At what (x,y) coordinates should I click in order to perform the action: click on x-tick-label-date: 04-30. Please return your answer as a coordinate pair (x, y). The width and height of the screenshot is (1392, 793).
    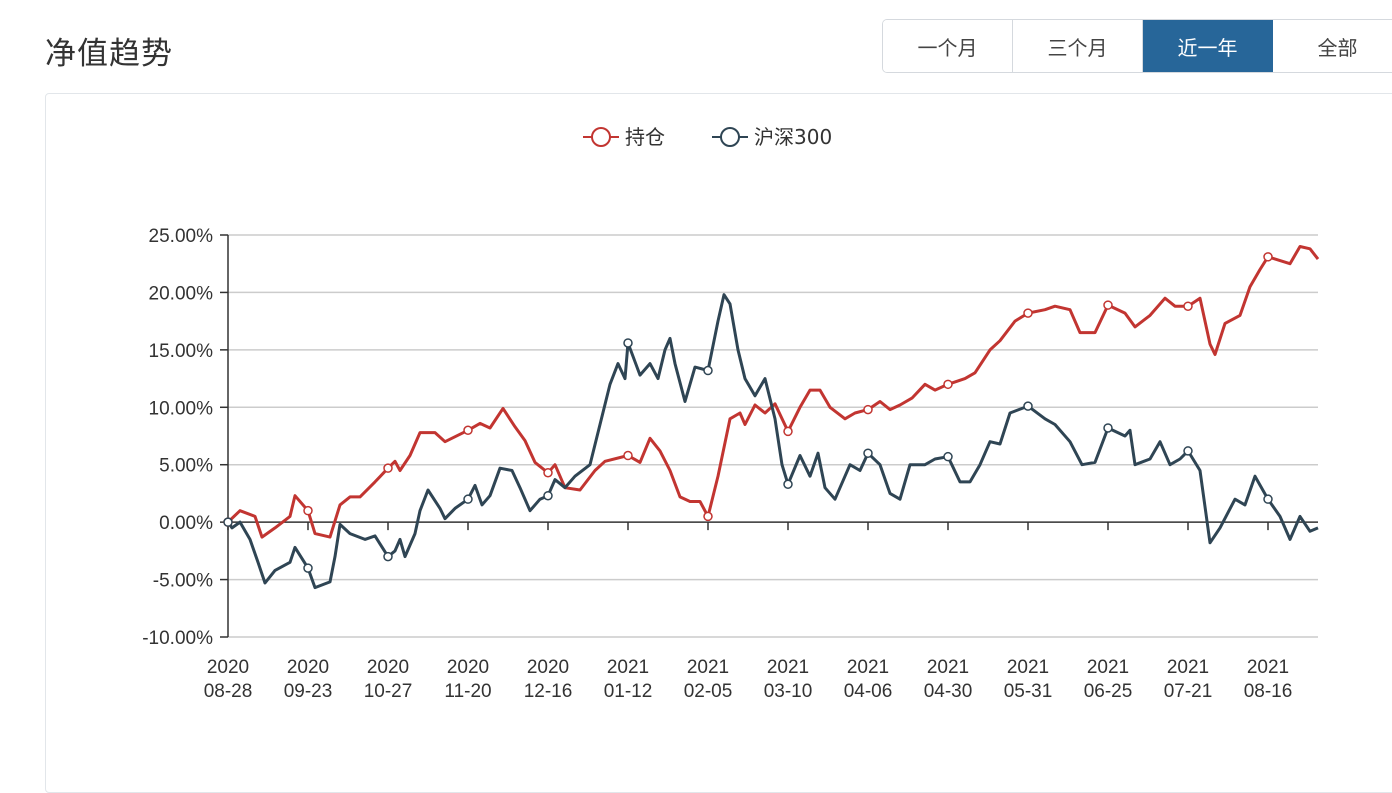
    Looking at the image, I should click on (948, 691).